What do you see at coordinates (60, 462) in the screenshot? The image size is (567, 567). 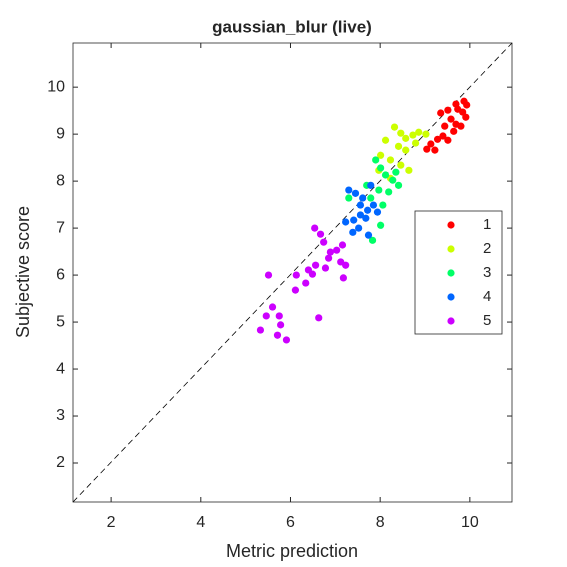 I see `y-tick-label: 2` at bounding box center [60, 462].